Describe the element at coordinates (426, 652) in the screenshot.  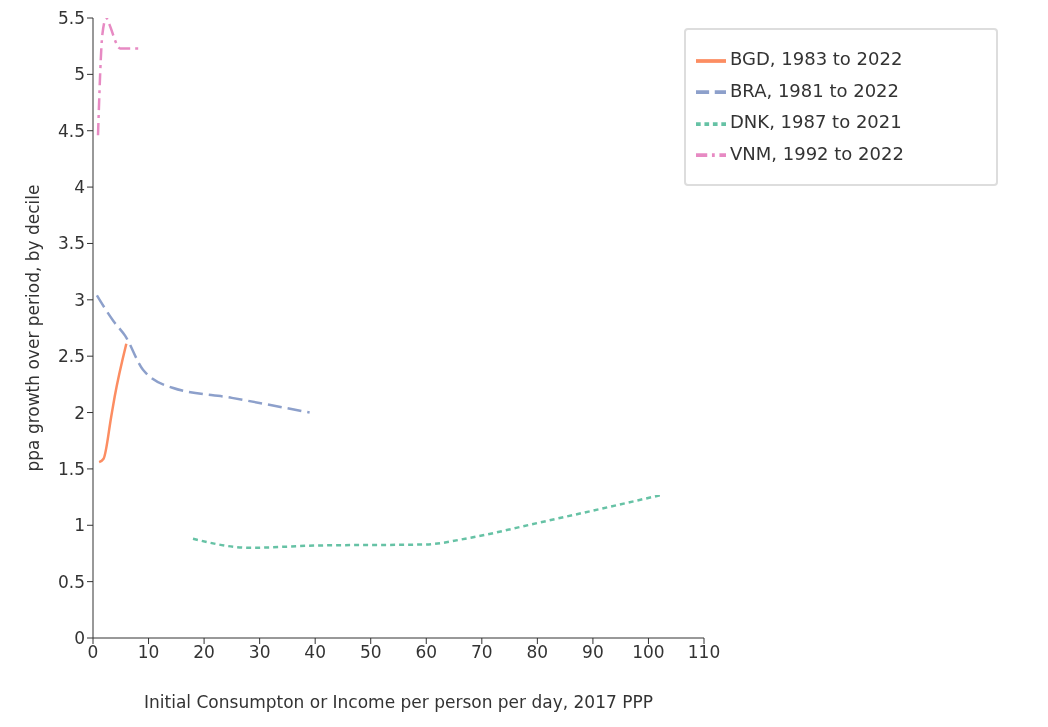
I see `x-tick-label: 60` at that location.